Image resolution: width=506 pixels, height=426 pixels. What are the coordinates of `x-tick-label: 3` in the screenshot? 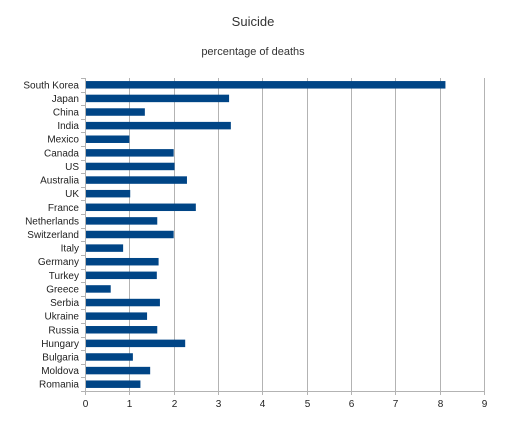 It's located at (219, 404).